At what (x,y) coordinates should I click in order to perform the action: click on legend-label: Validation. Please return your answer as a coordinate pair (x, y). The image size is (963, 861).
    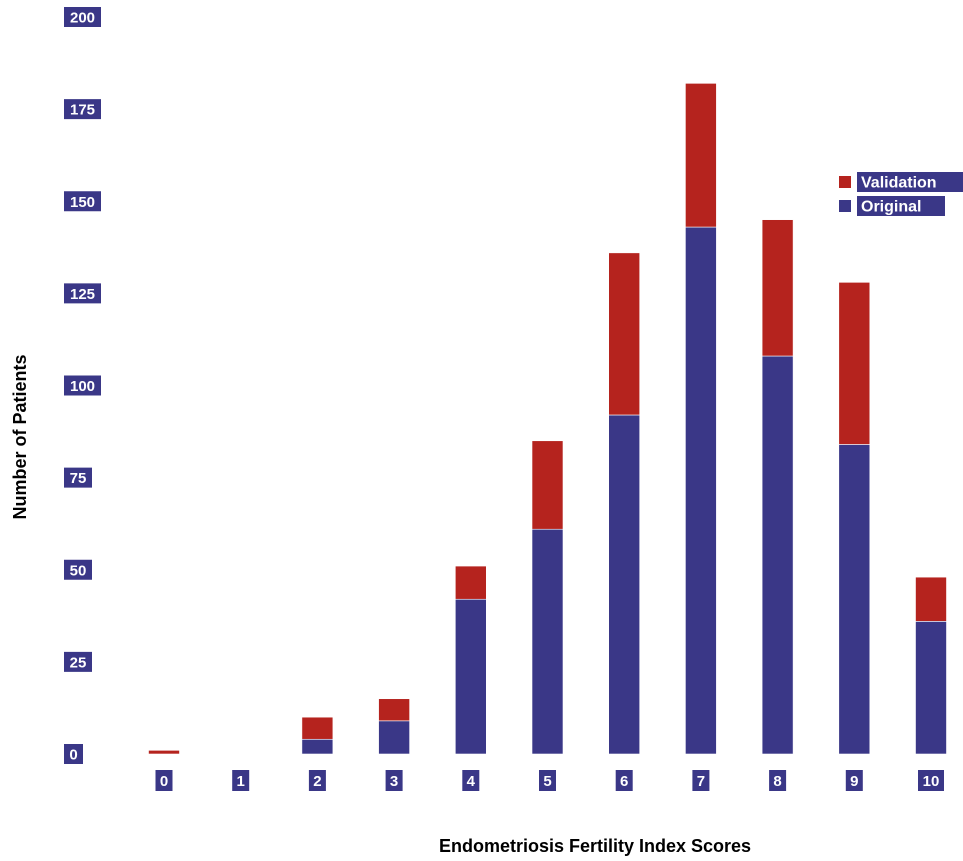
    Looking at the image, I should click on (899, 183).